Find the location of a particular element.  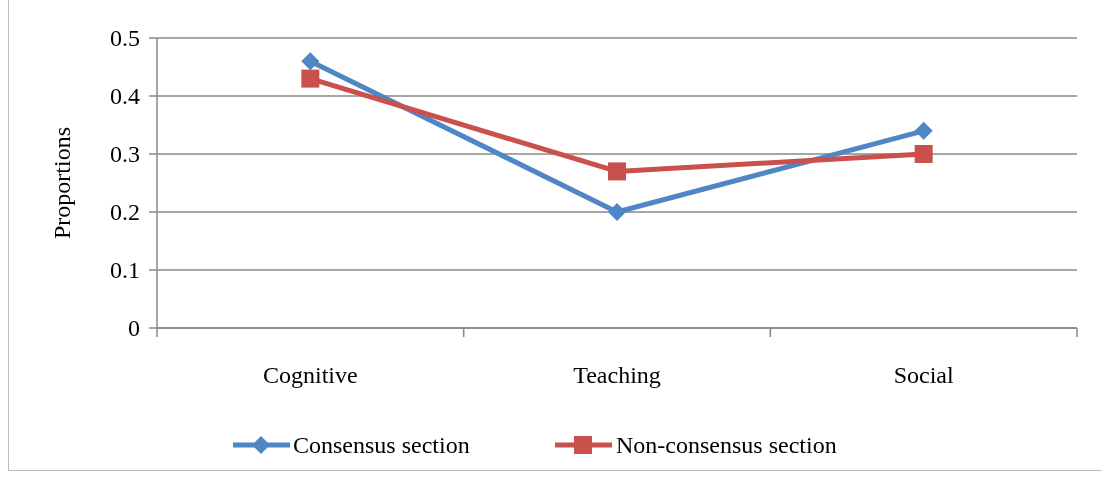

y-tick-label: 0.1 is located at coordinates (125, 270).